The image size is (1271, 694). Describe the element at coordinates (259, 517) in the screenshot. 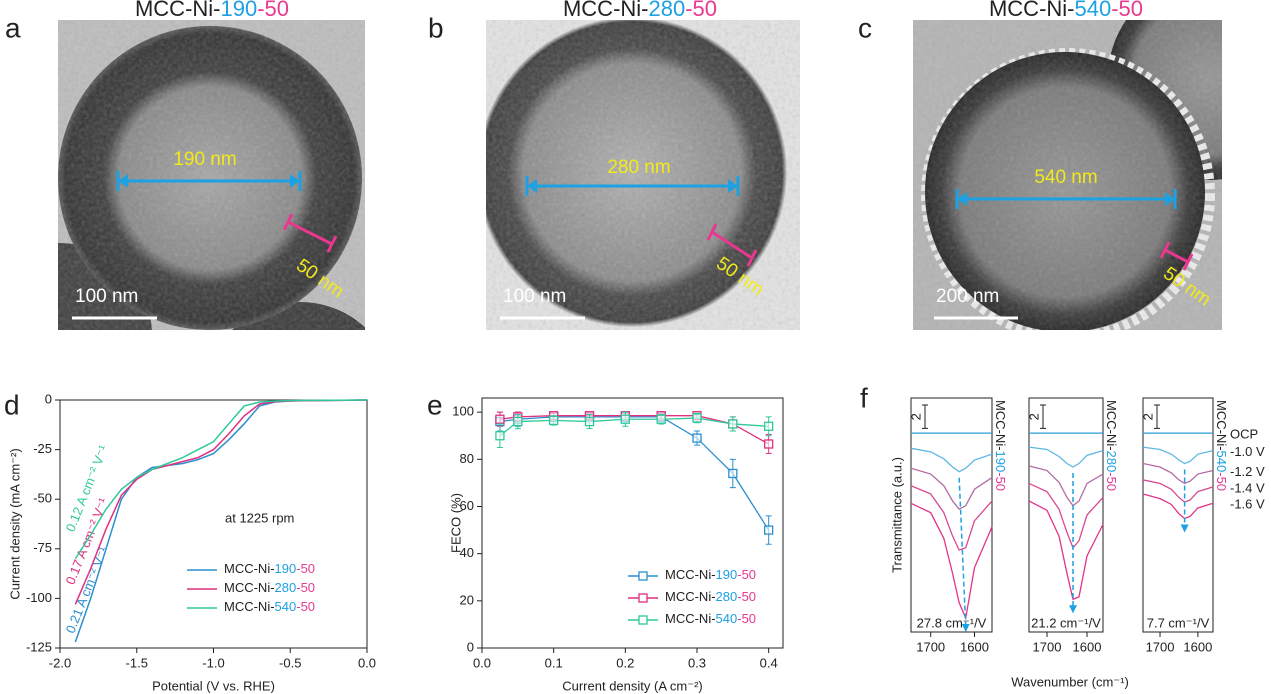

I see `annotation: at 1225 rpm` at that location.